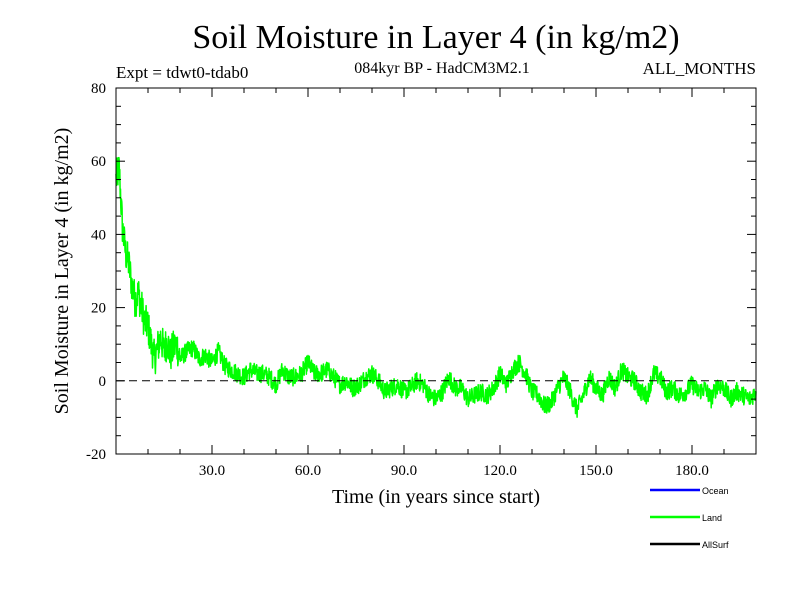 The width and height of the screenshot is (800, 600). I want to click on y-tick-label: 20, so click(98, 309).